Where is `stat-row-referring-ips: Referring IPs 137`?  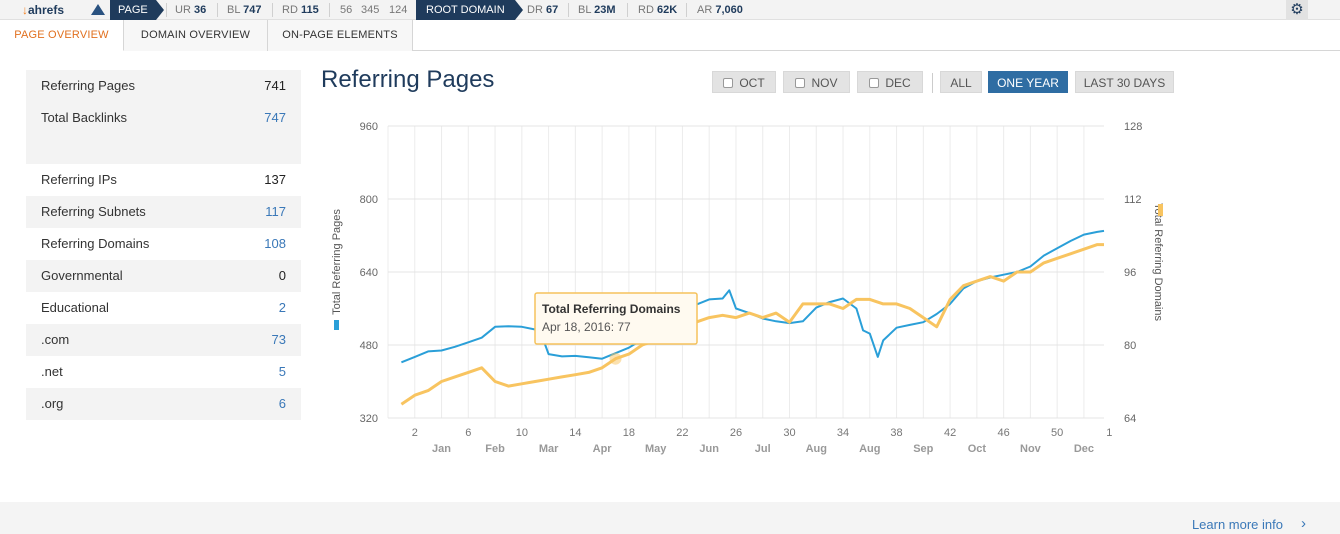
stat-row-referring-ips: Referring IPs 137 is located at coordinates (163, 180).